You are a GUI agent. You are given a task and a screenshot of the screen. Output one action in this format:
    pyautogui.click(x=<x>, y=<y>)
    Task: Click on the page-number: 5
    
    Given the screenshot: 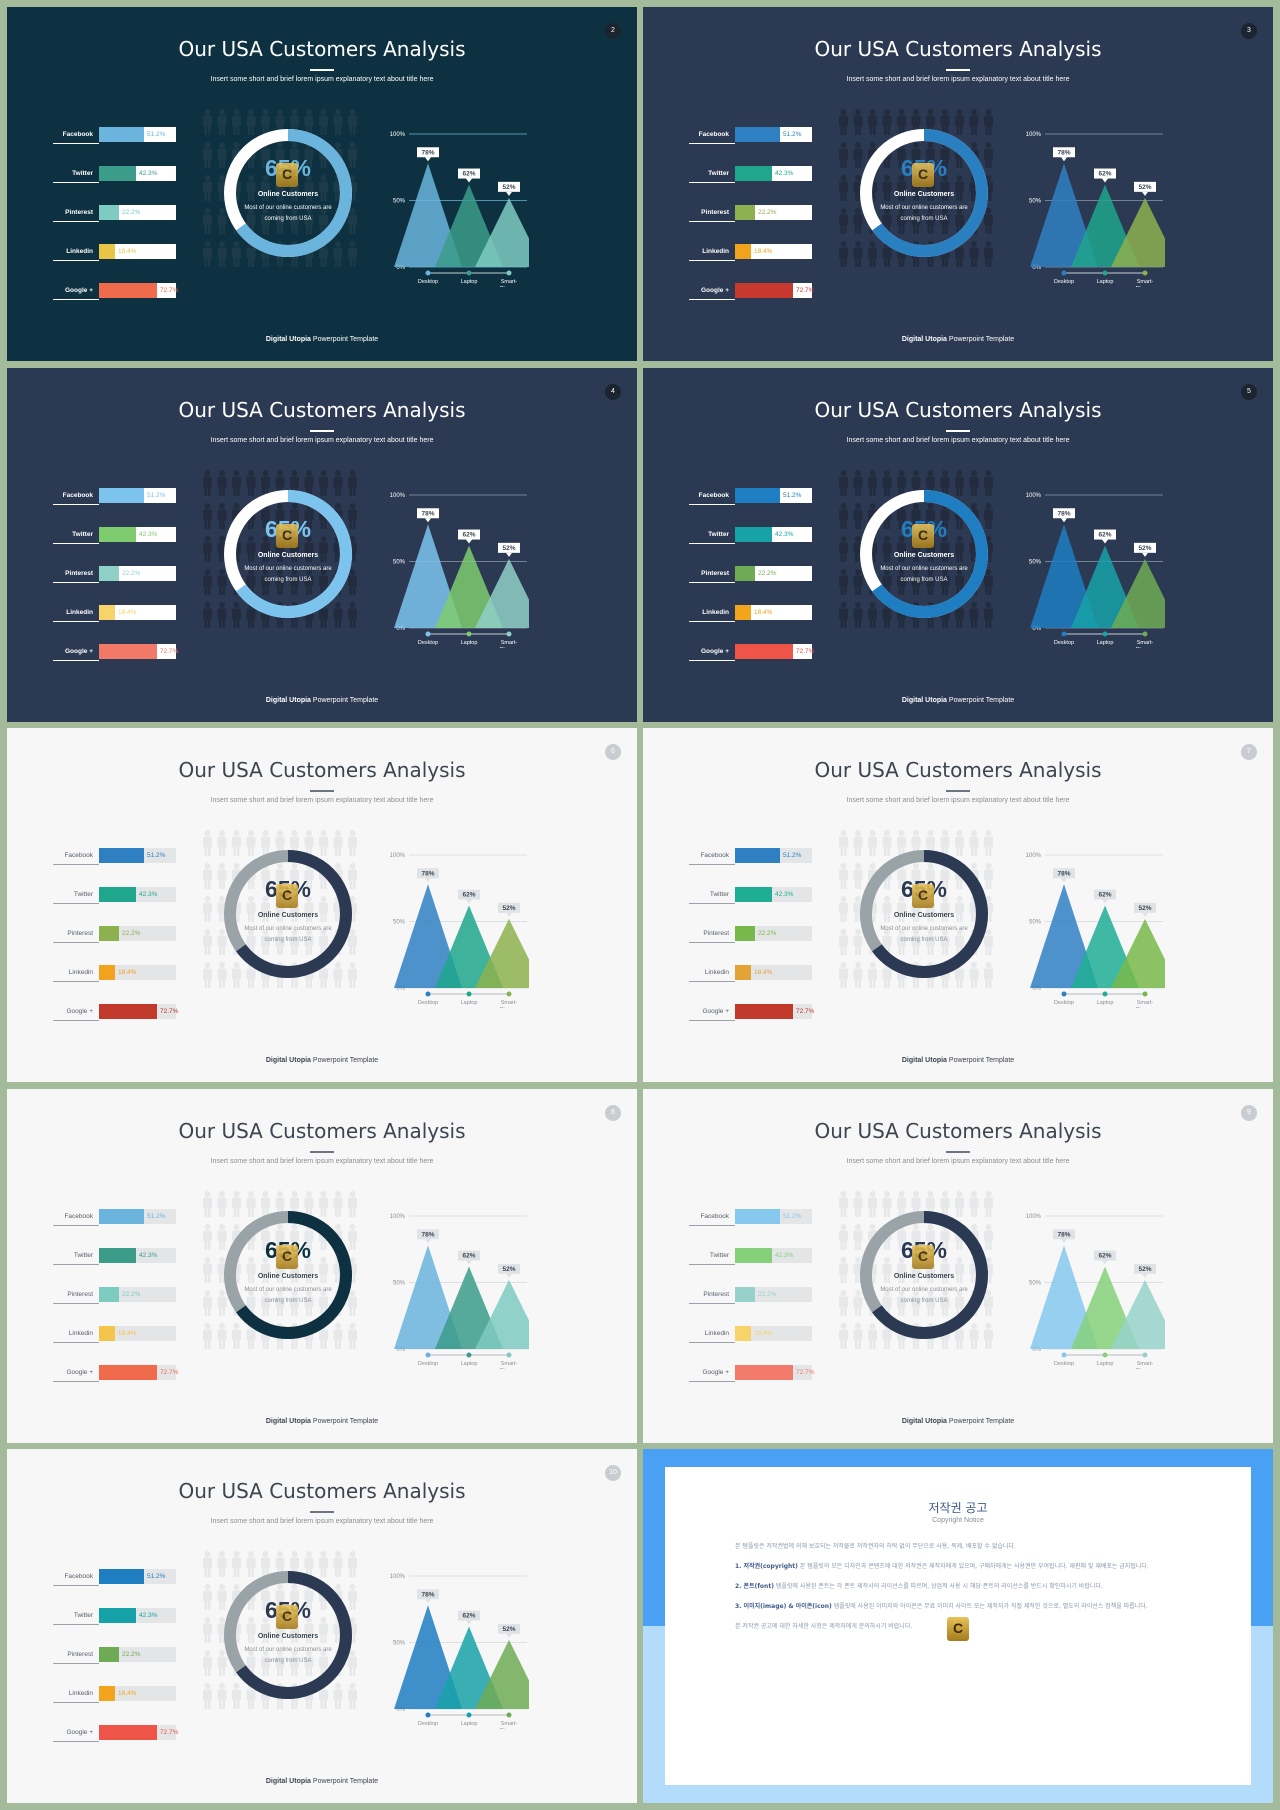 What is the action you would take?
    pyautogui.click(x=1249, y=391)
    